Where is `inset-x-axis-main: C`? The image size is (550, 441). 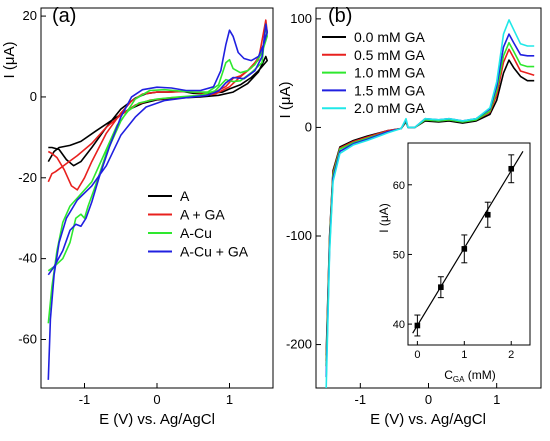 inset-x-axis-main: C is located at coordinates (448, 375).